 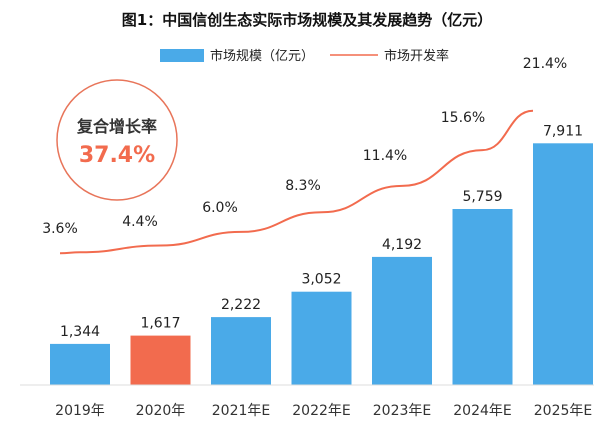 I want to click on x-tick-label: 2025年E, so click(x=563, y=411).